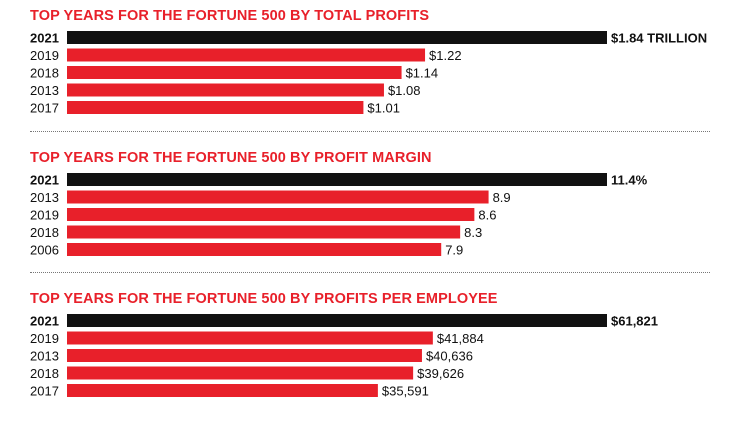 The height and width of the screenshot is (421, 750). What do you see at coordinates (634, 321) in the screenshot?
I see `value-label: $61,821` at bounding box center [634, 321].